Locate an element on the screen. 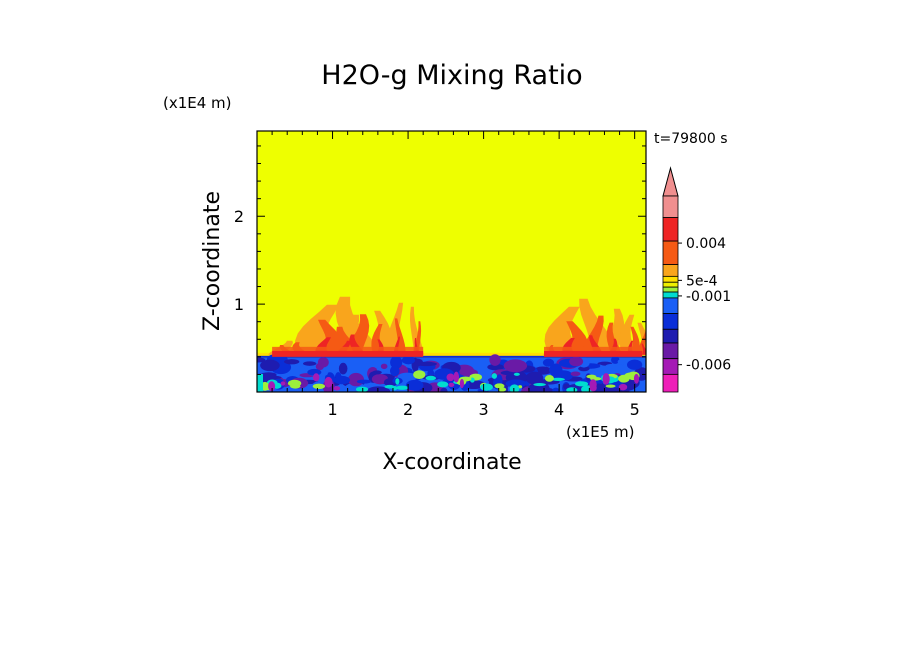 This screenshot has height=654, width=904. x-tick-label: 3 is located at coordinates (484, 409).